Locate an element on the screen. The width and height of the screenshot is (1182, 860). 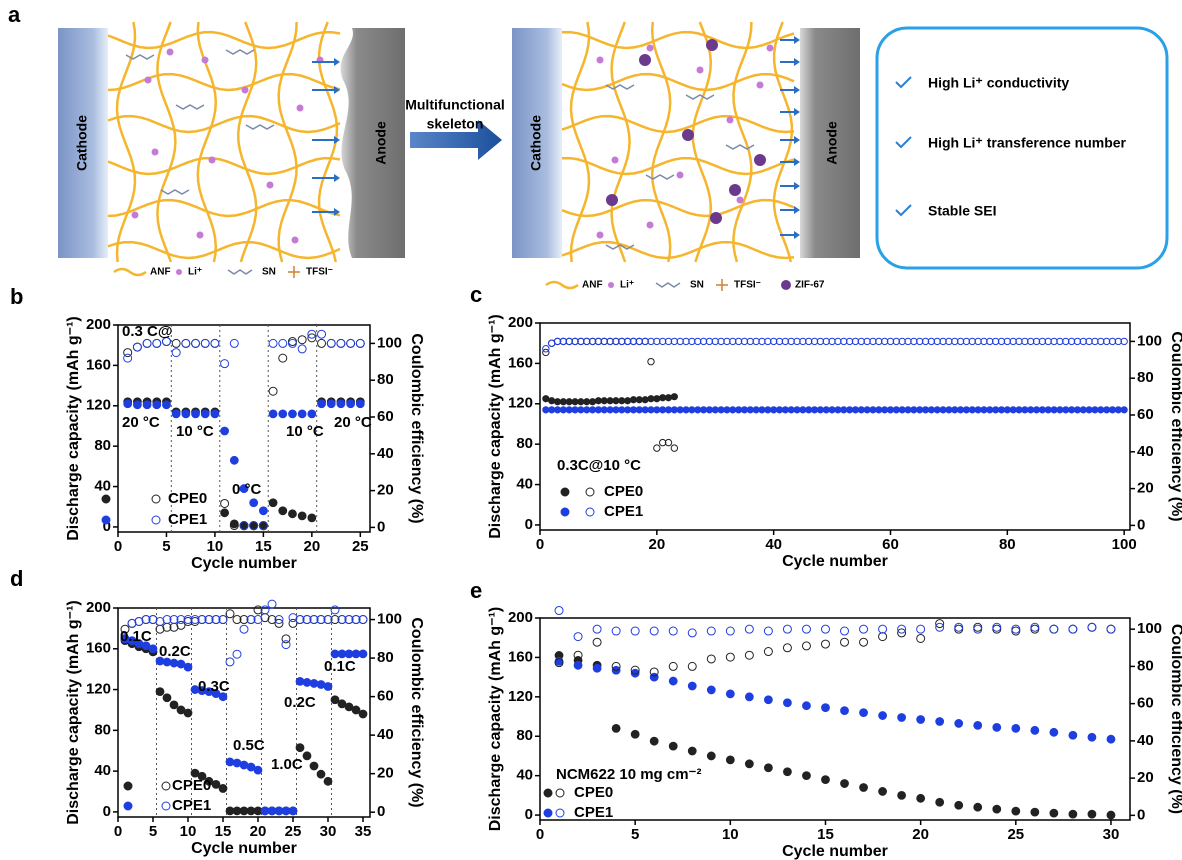
x-tick-label: 20 is located at coordinates (920, 834).